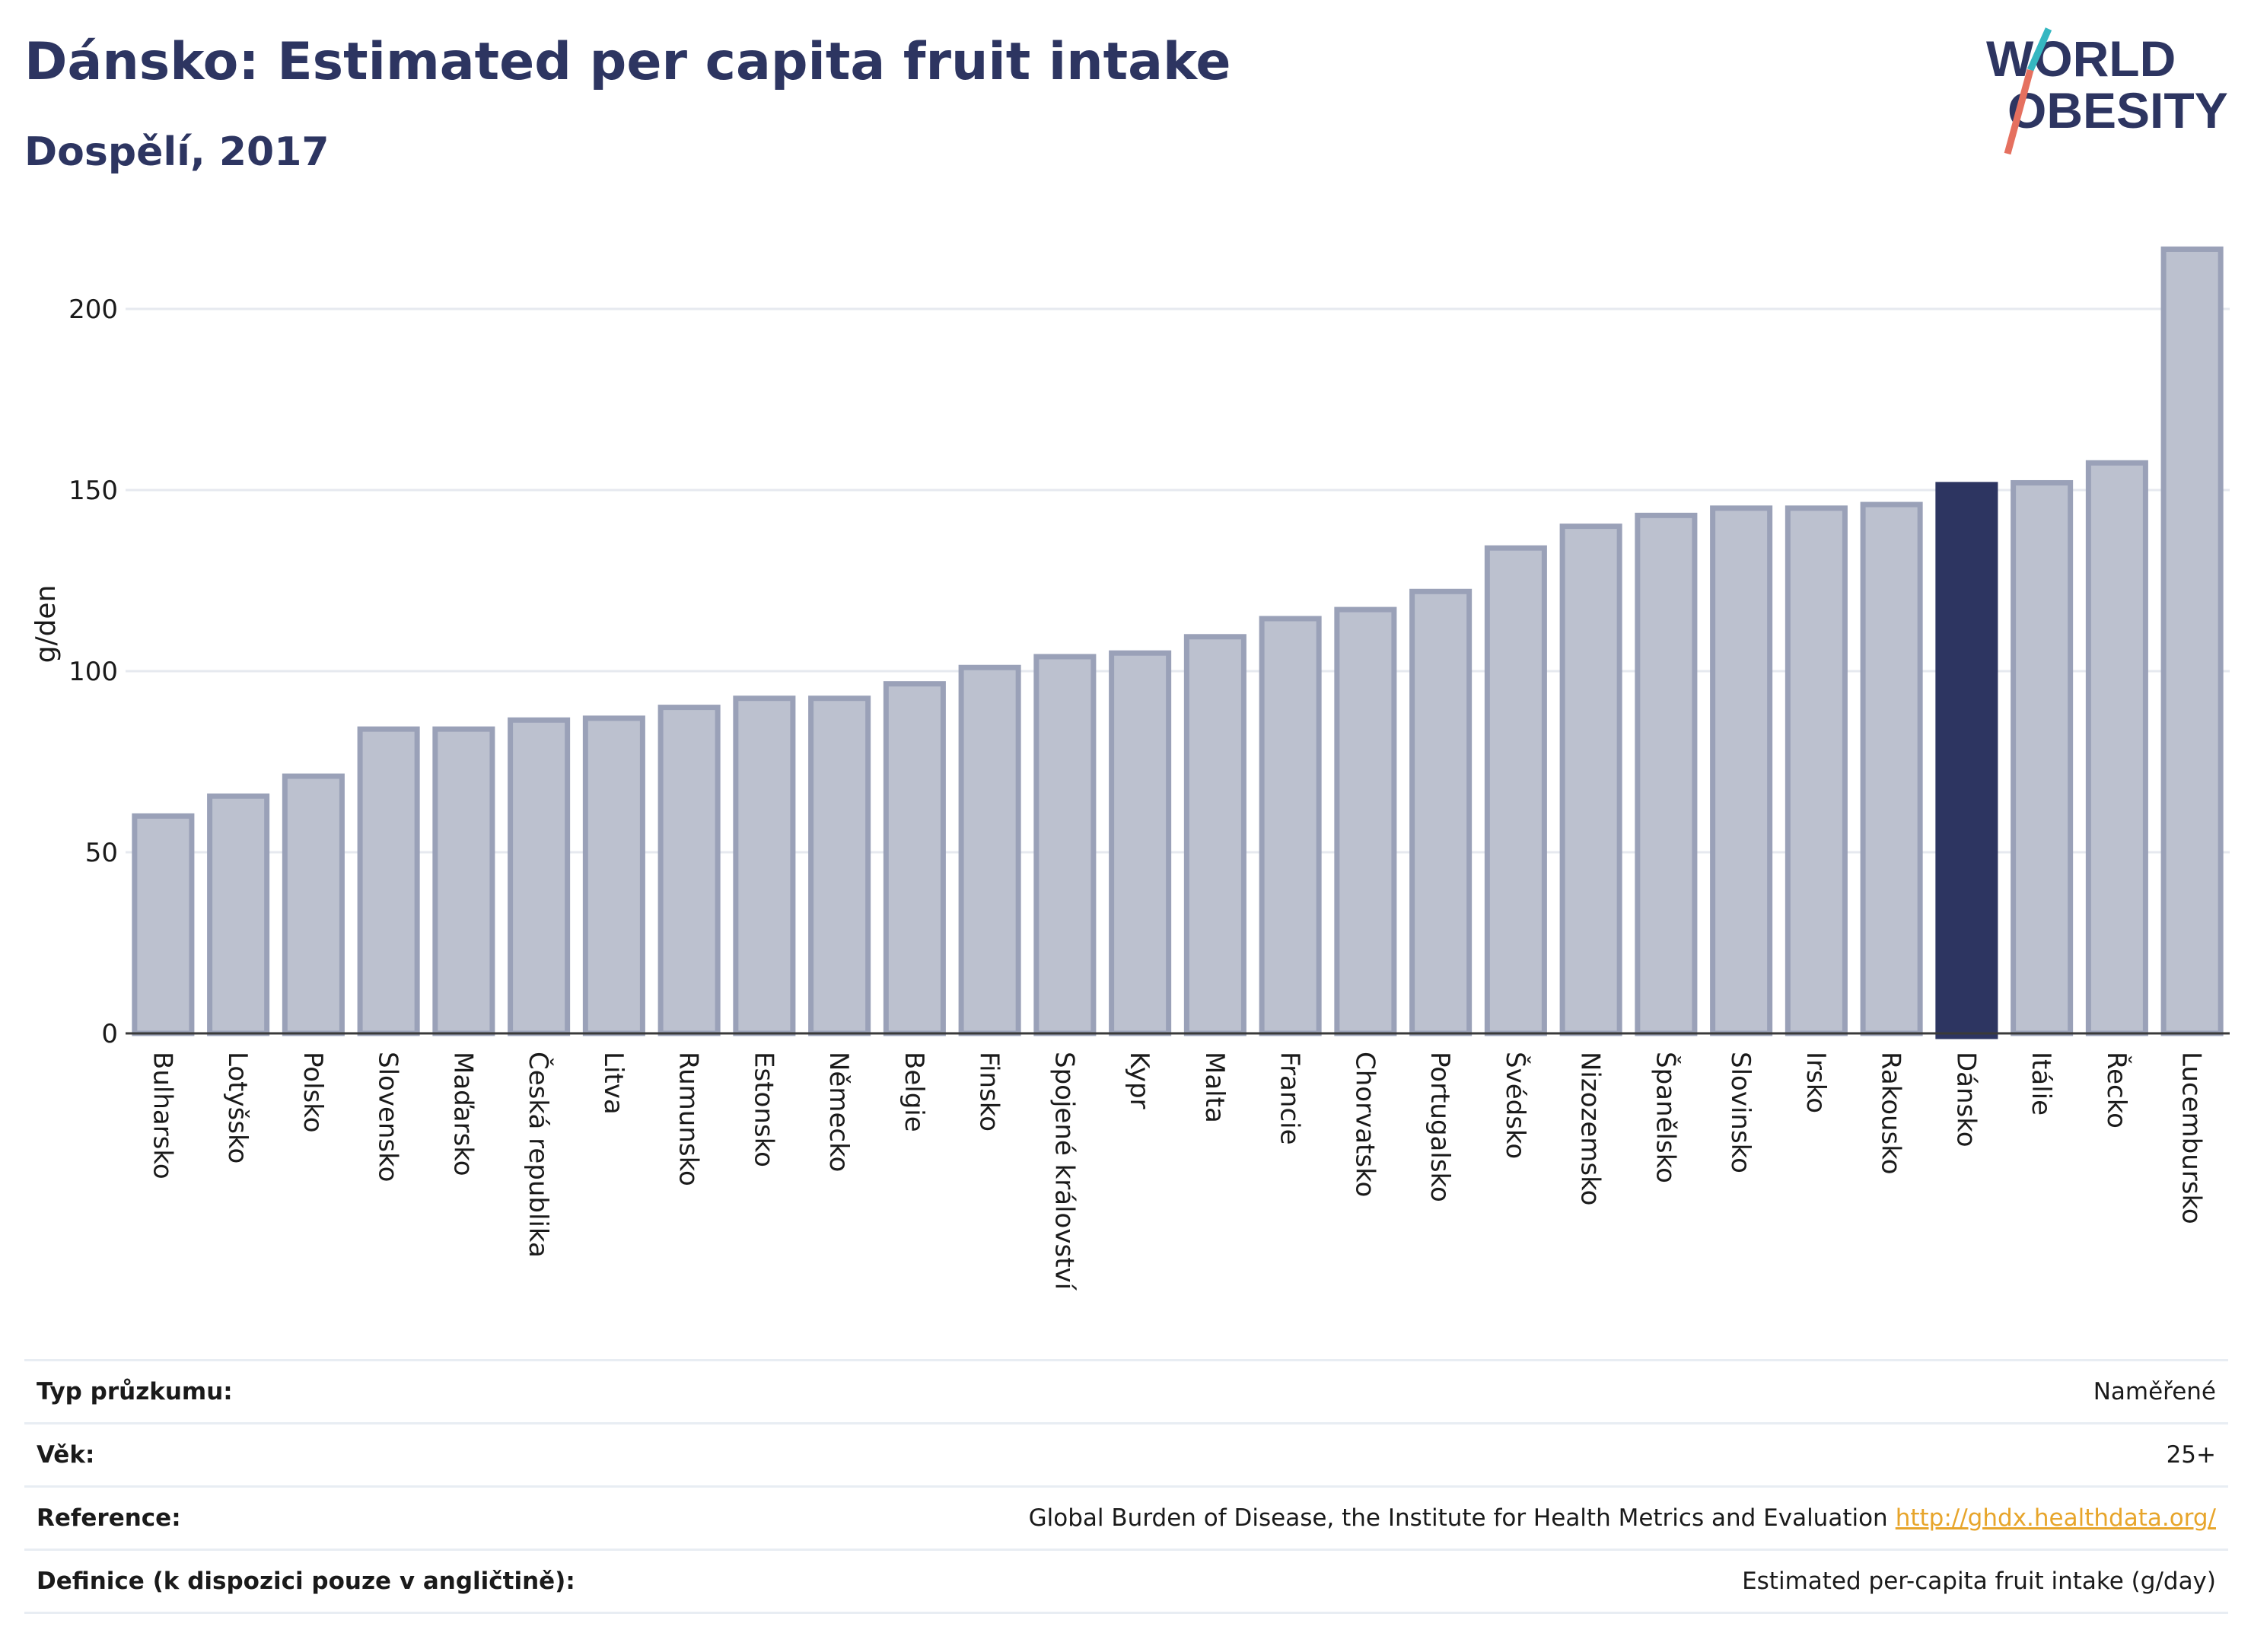  I want to click on y-tick-label: 150, so click(93, 491).